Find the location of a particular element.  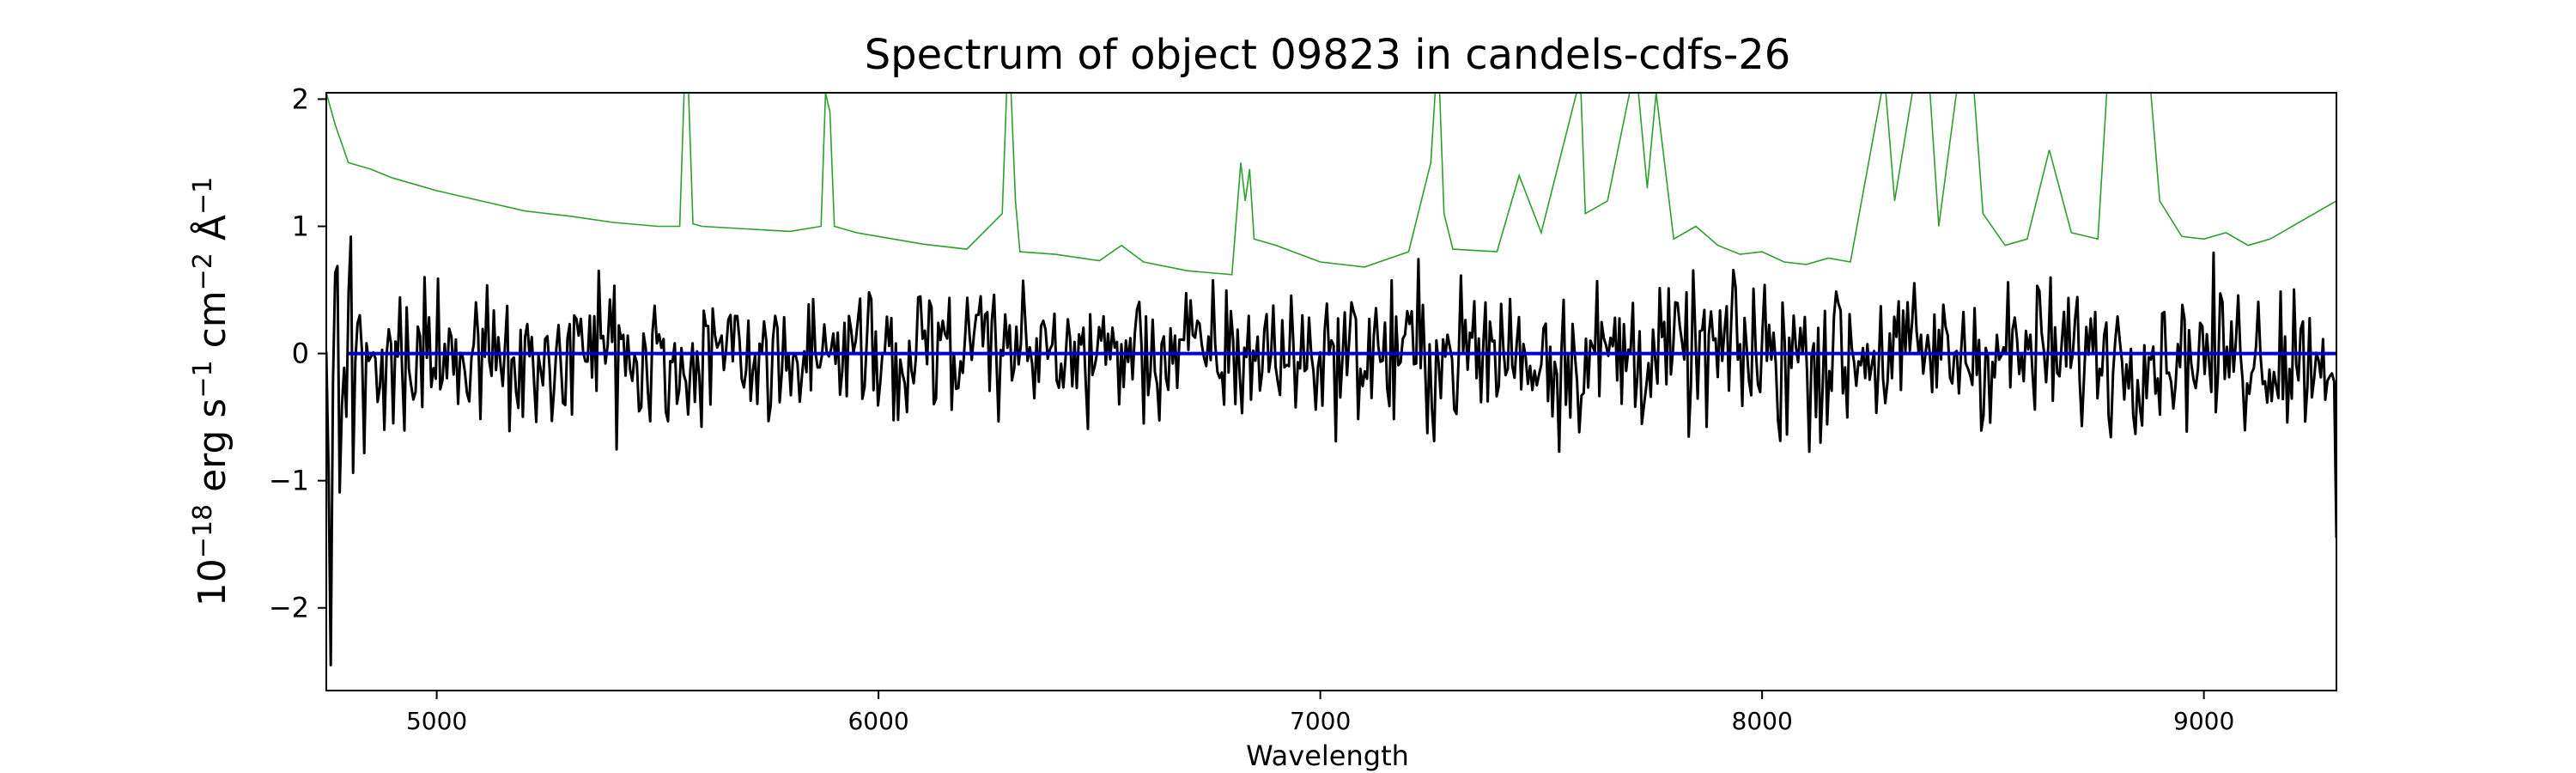

y-axis-label: 10−18 erg s−1 cm−2 Å−1 is located at coordinates (211, 391).